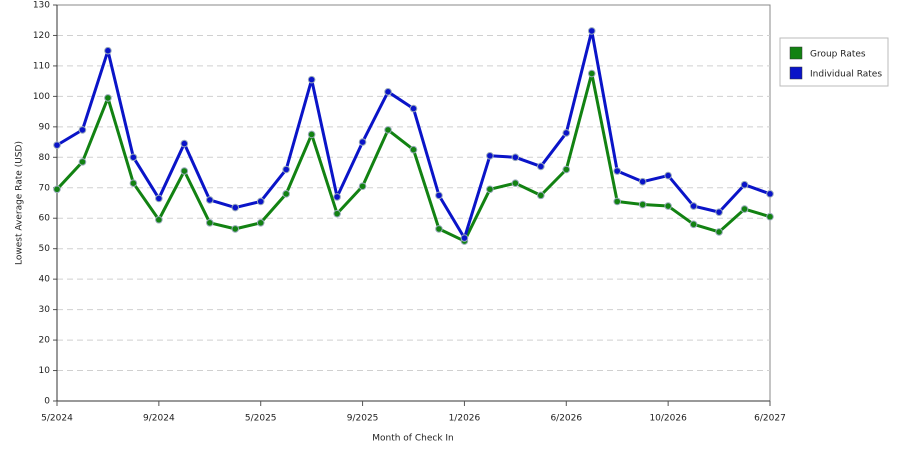 The height and width of the screenshot is (450, 900). Describe the element at coordinates (363, 419) in the screenshot. I see `x-tick-label: 9/2025` at that location.